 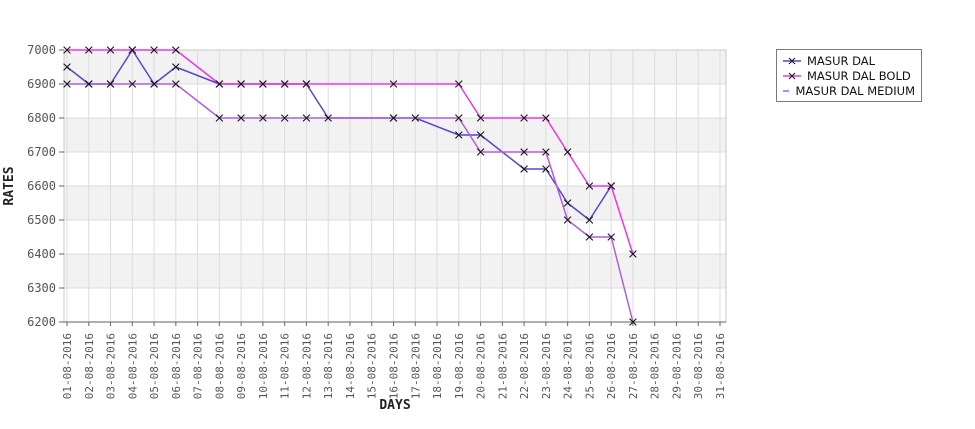 I want to click on x-axis-ticks, so click(x=393, y=324).